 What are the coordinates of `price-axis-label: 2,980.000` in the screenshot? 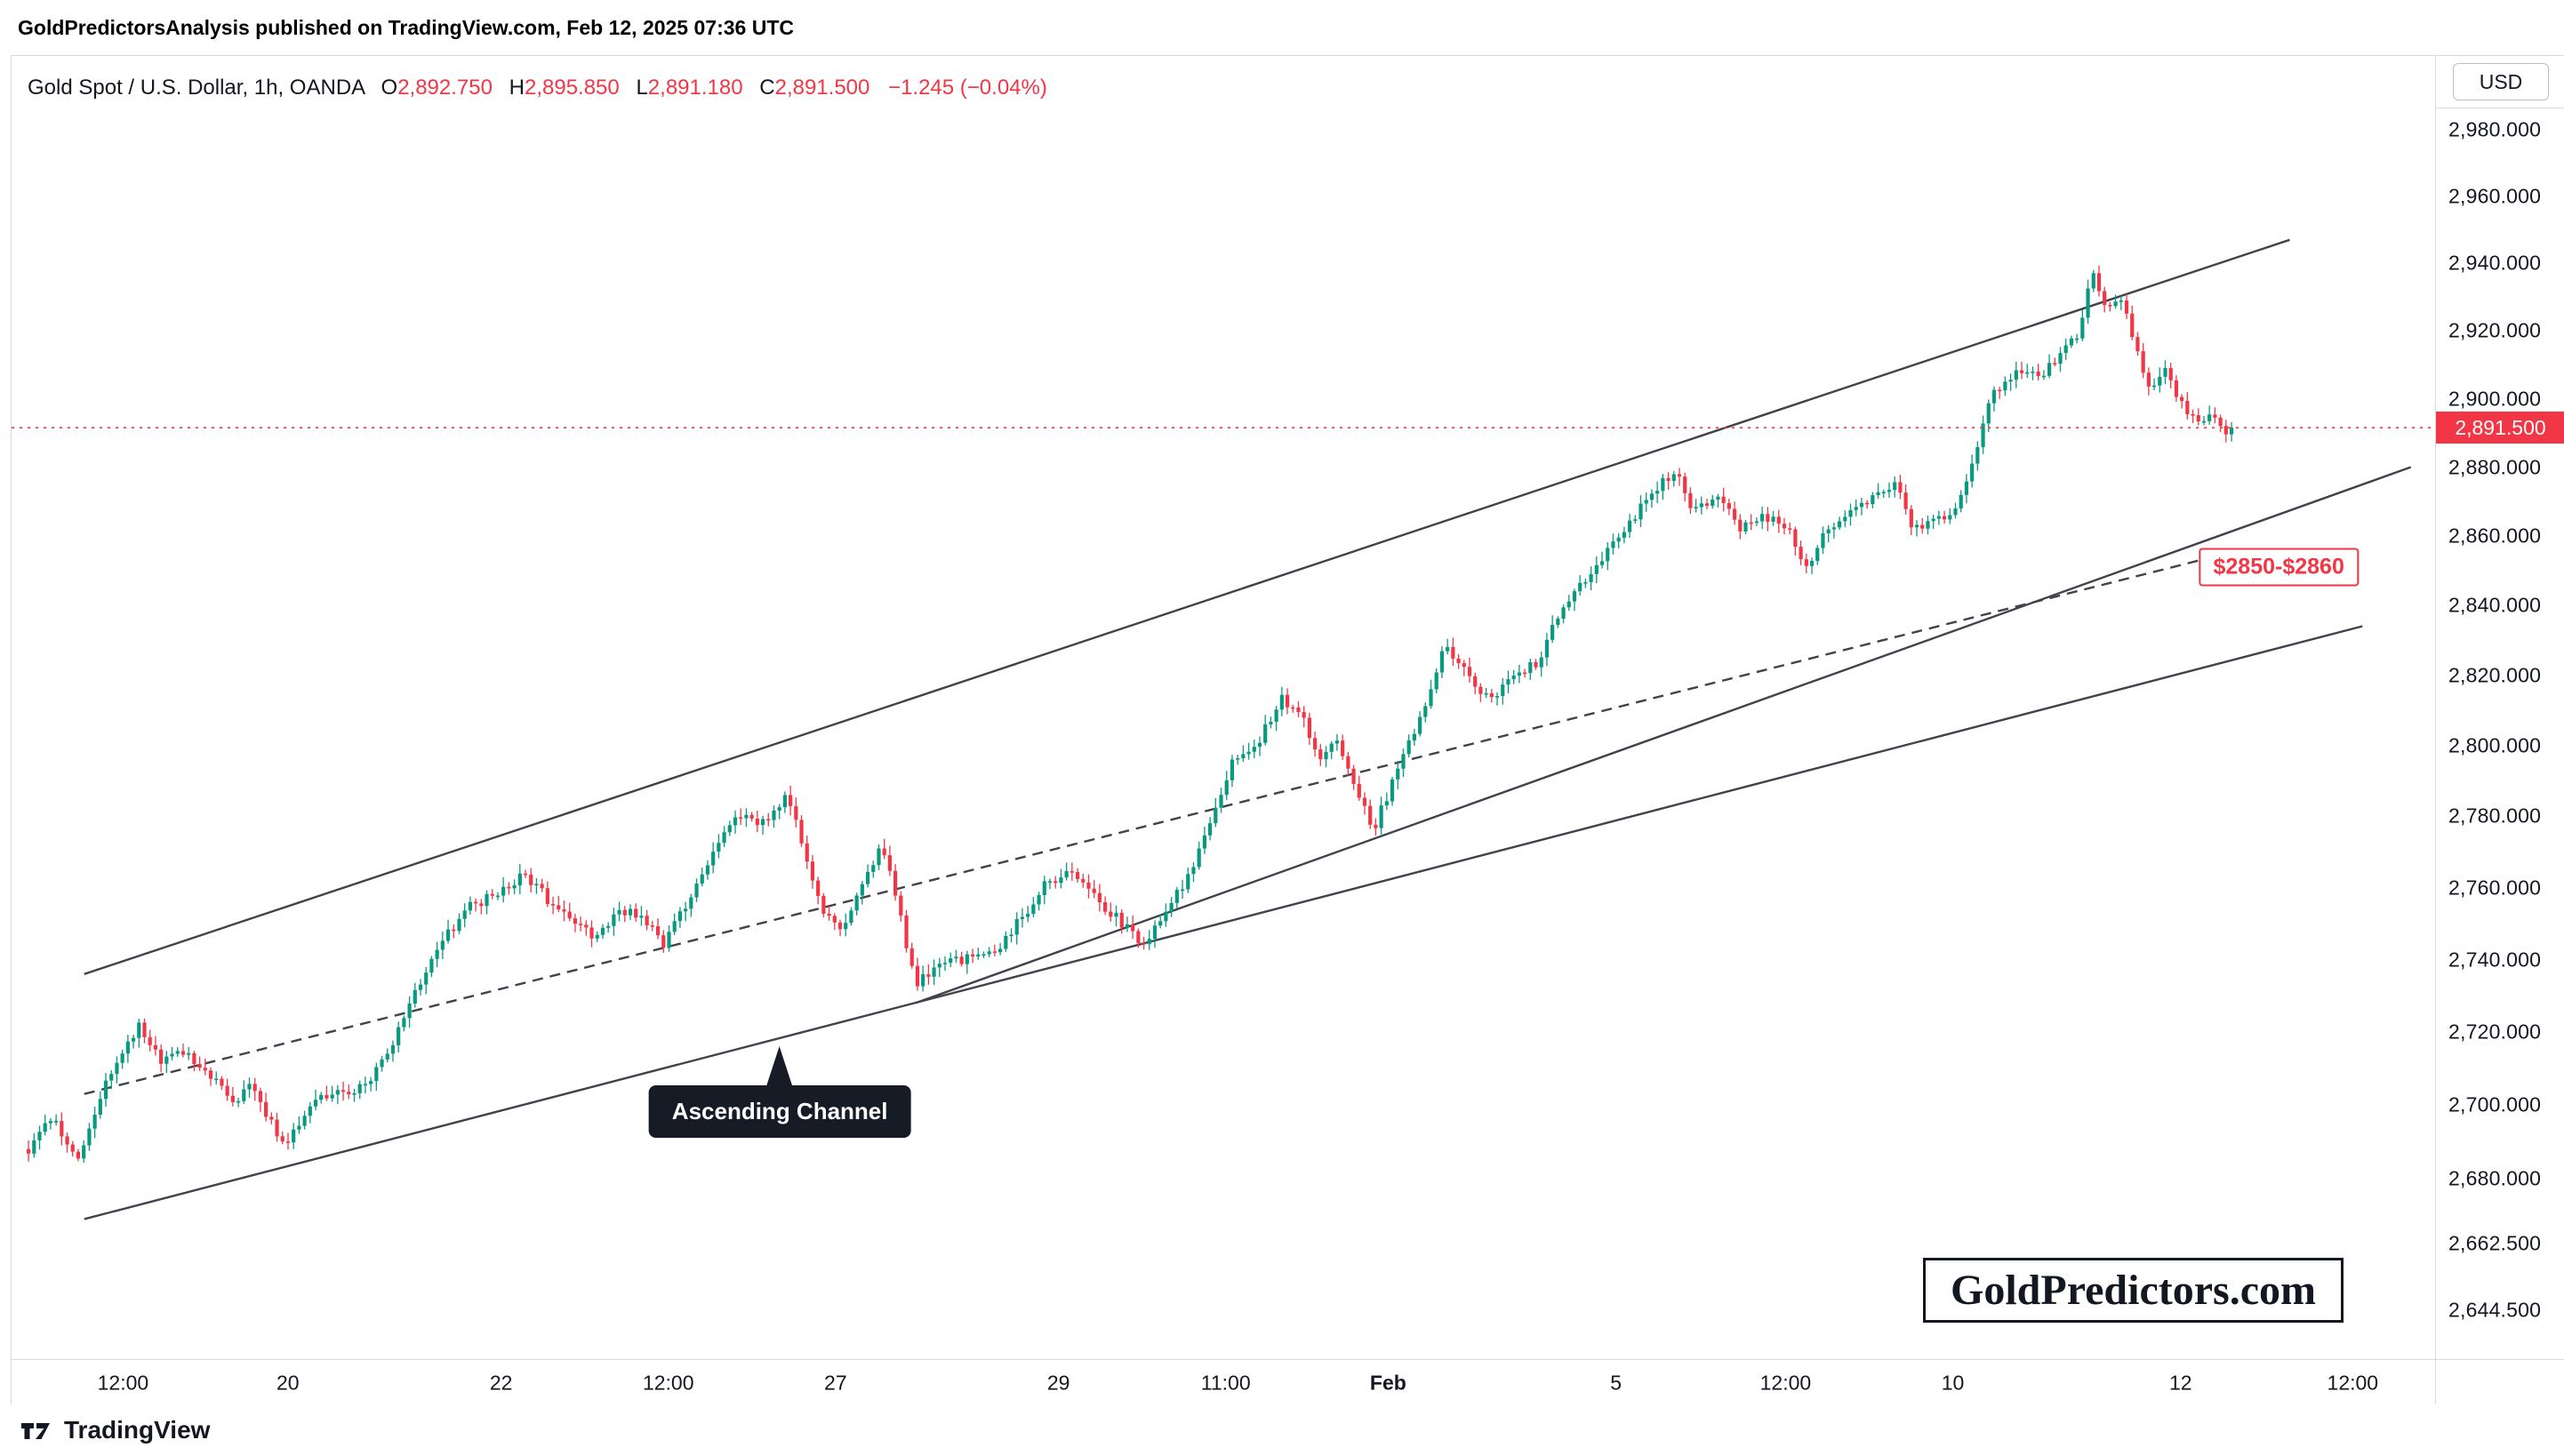 It's located at (2495, 129).